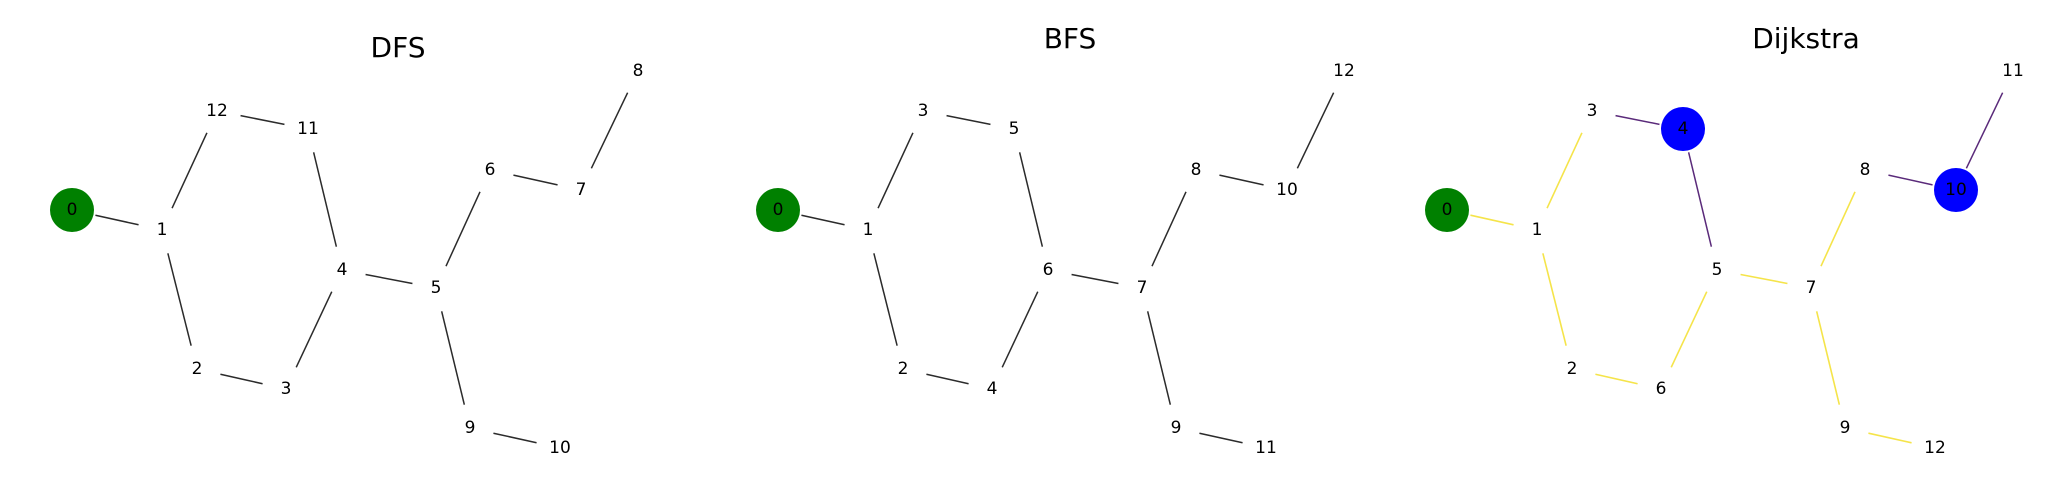  What do you see at coordinates (1806, 38) in the screenshot?
I see `panel-title-dijkstra: Dijkstra` at bounding box center [1806, 38].